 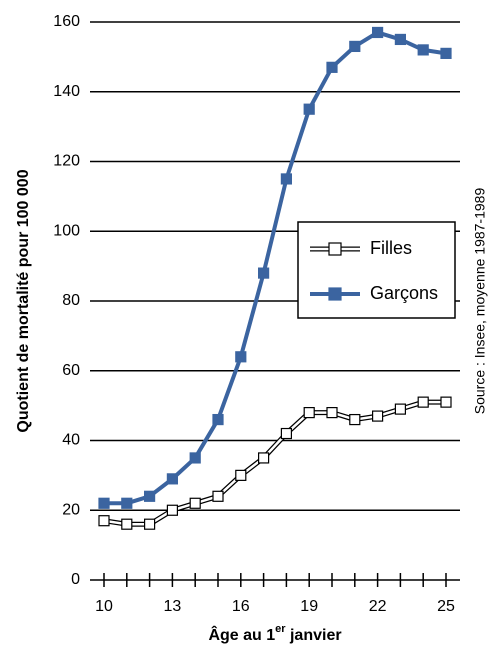 I want to click on y-tick-label: 0, so click(x=75, y=579).